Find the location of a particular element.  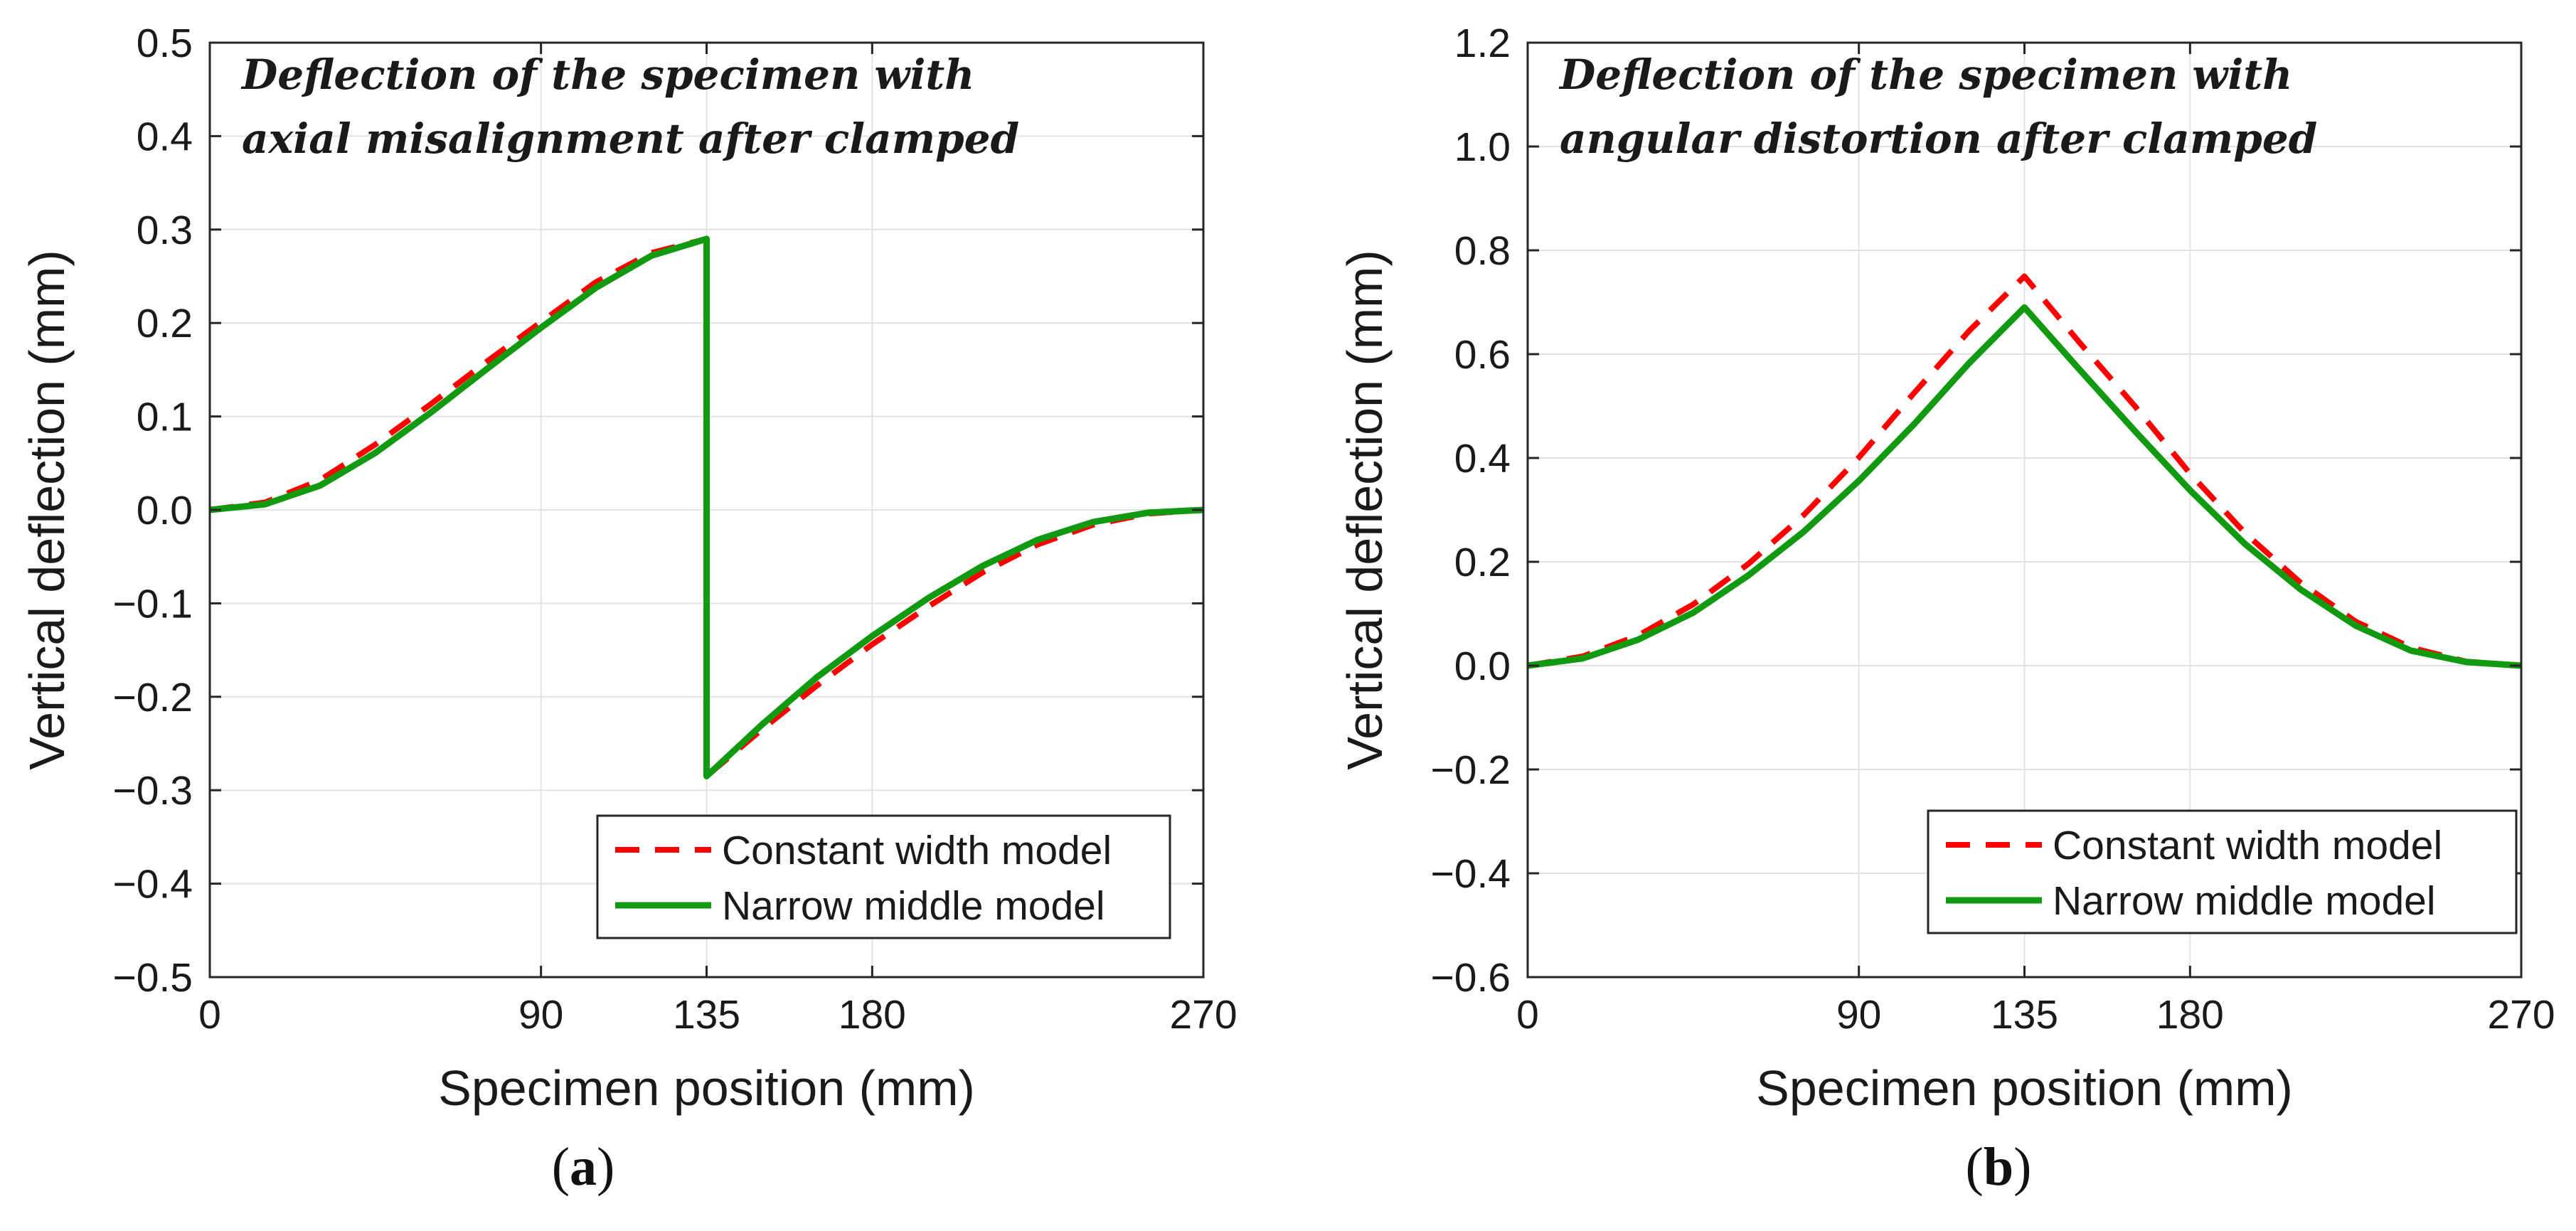

panel-a-y-tick-label: −0.1 is located at coordinates (152, 604).